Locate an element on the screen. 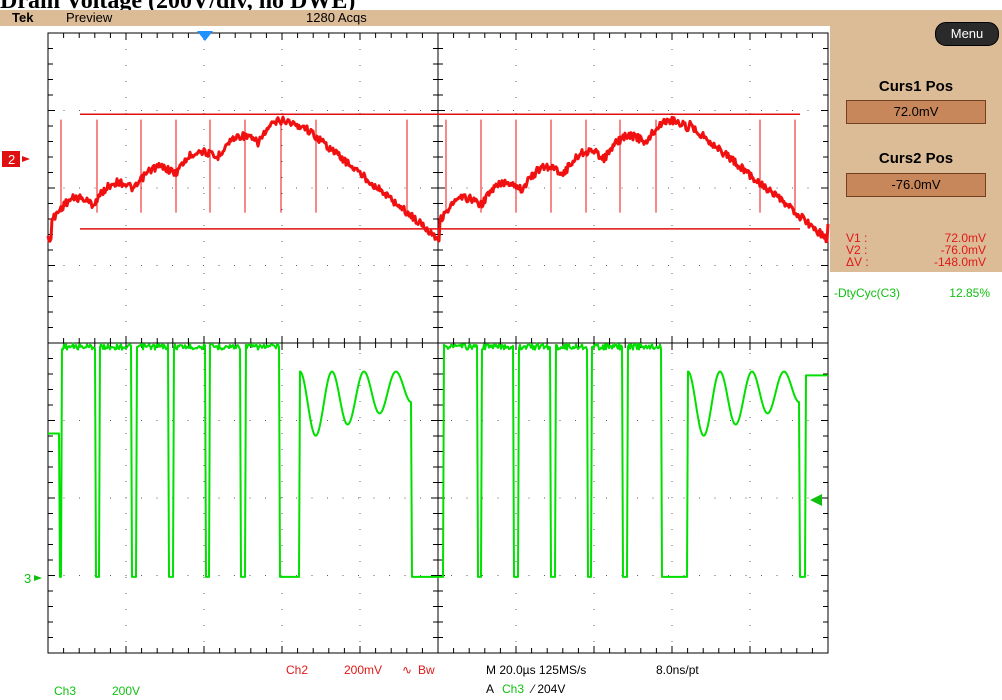 The width and height of the screenshot is (1002, 700). scope-top-bar: Tek Preview 1280 Acqs is located at coordinates (501, 18).